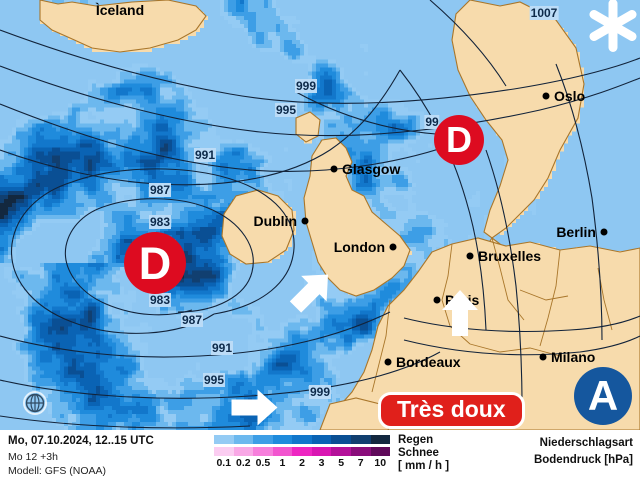 The width and height of the screenshot is (640, 478). Describe the element at coordinates (341, 463) in the screenshot. I see `scale-tick-label: 5` at that location.